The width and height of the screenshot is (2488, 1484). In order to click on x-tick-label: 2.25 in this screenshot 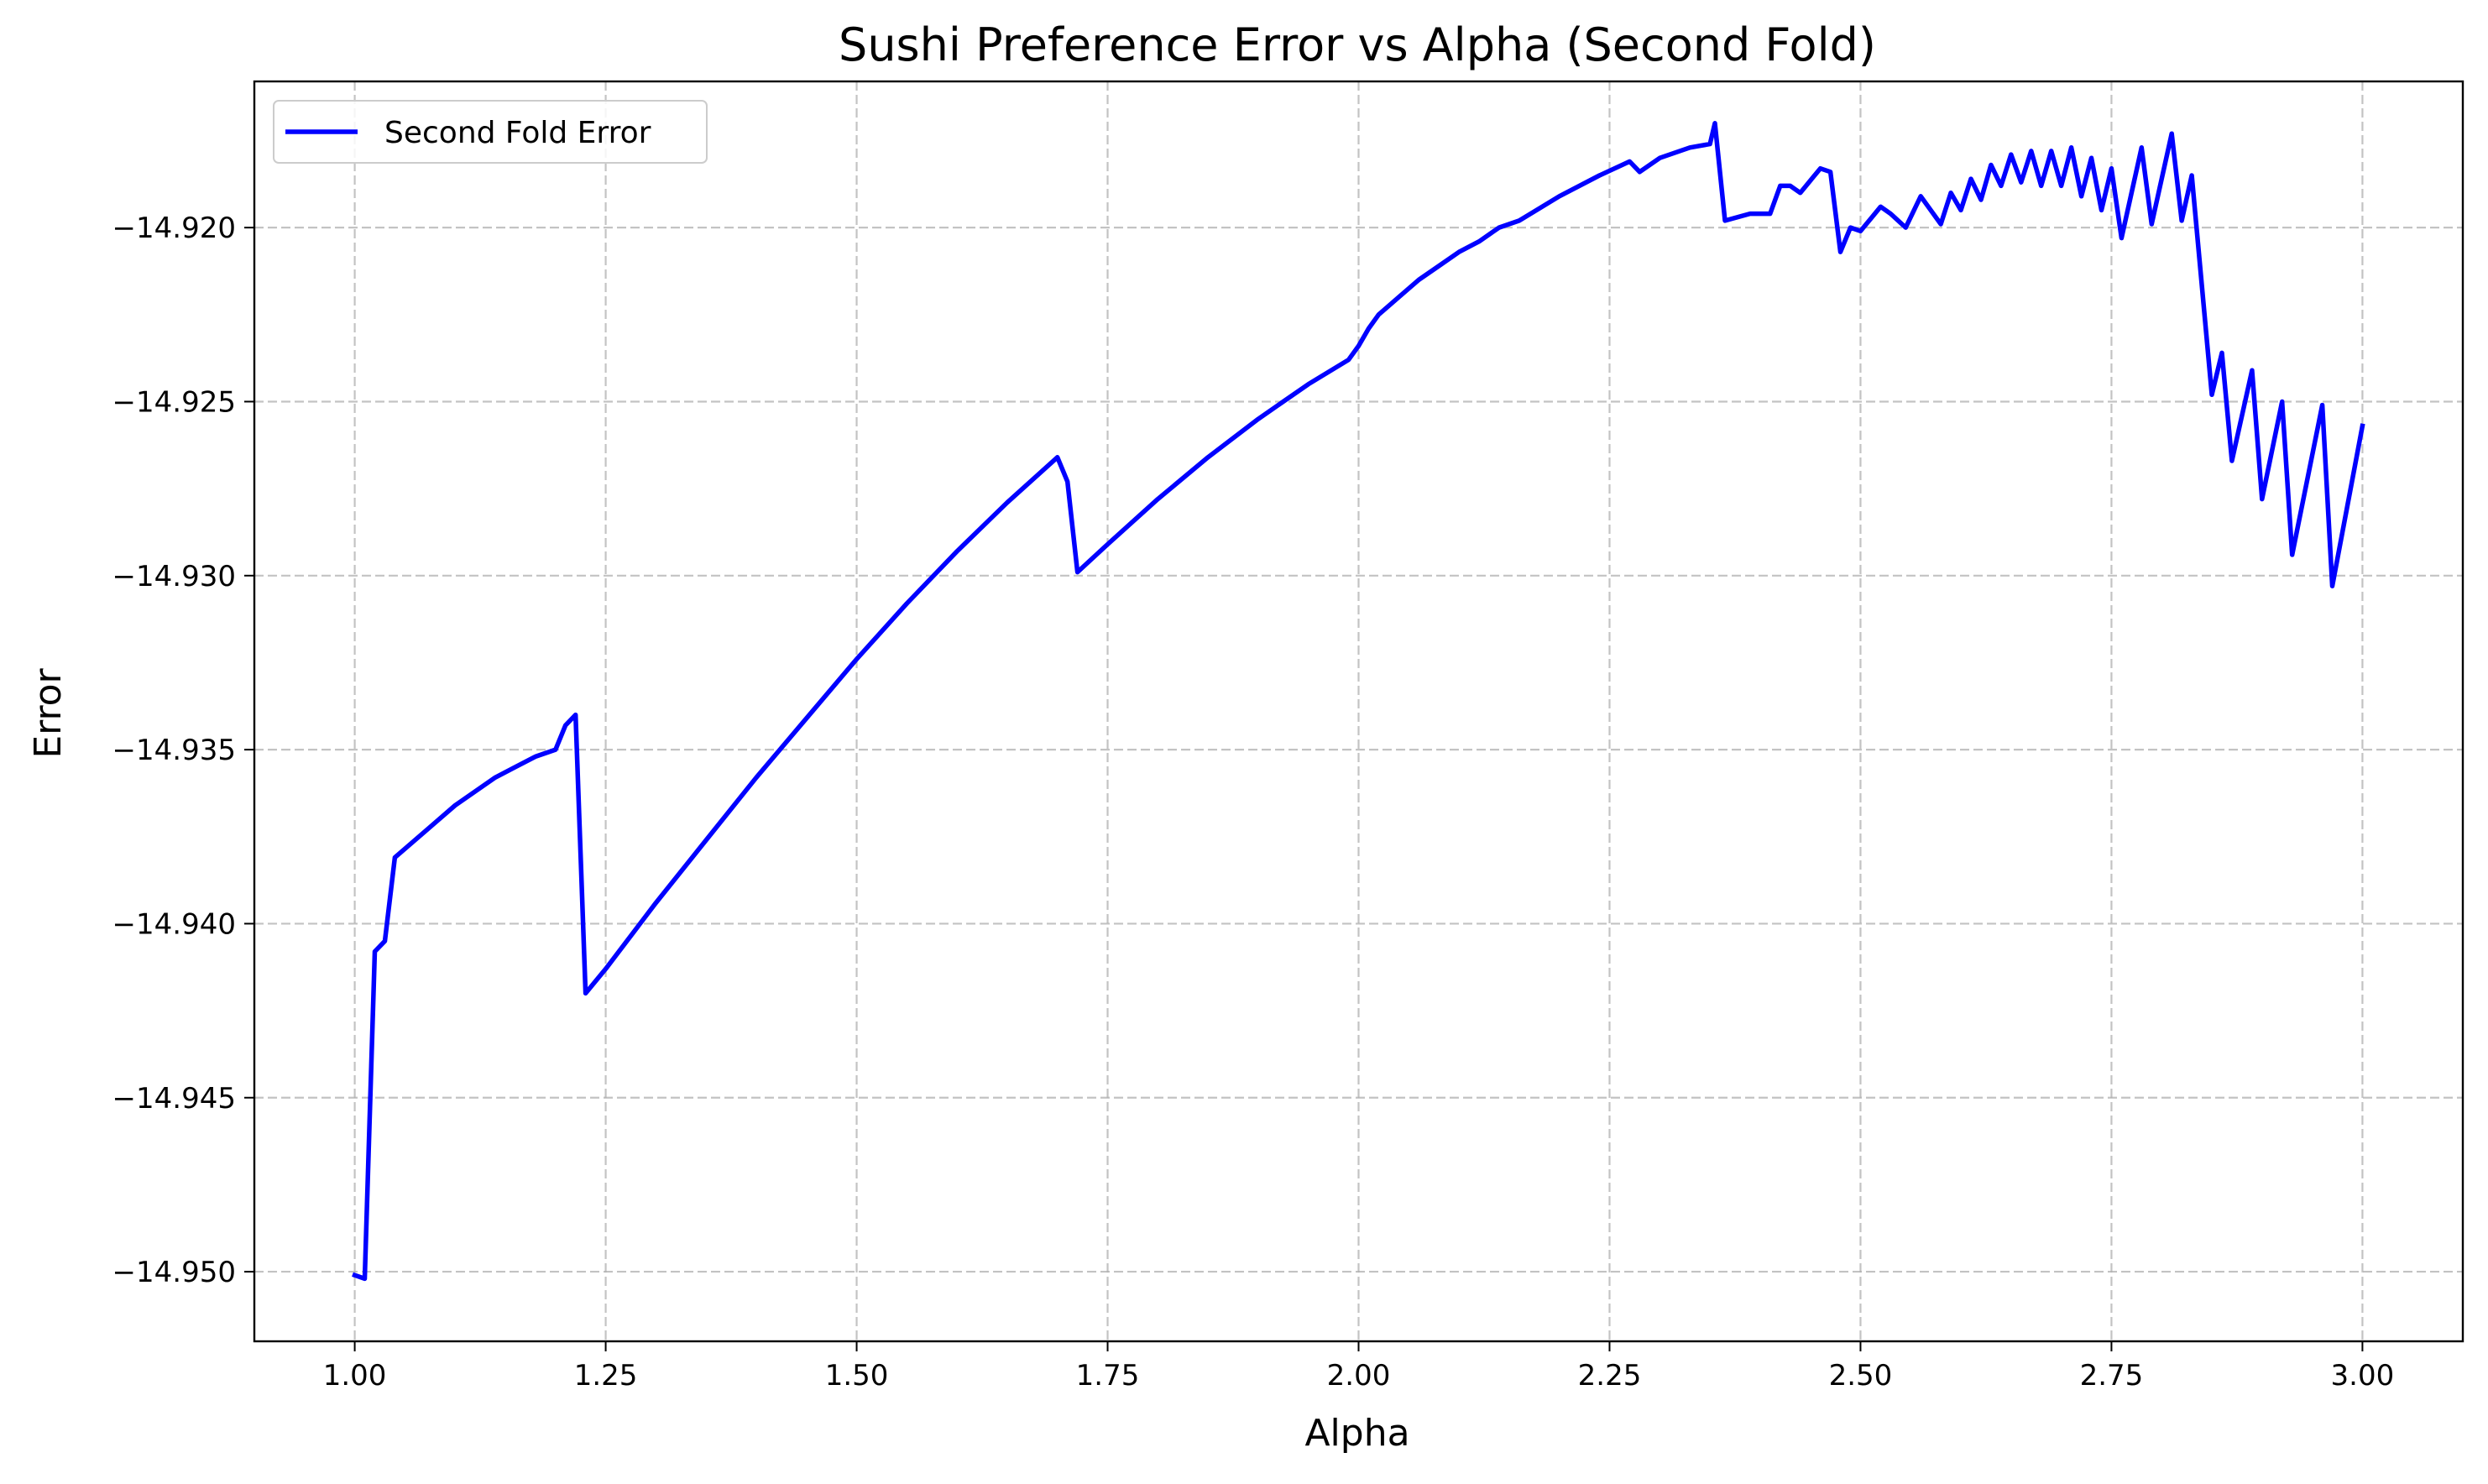, I will do `click(1610, 1376)`.